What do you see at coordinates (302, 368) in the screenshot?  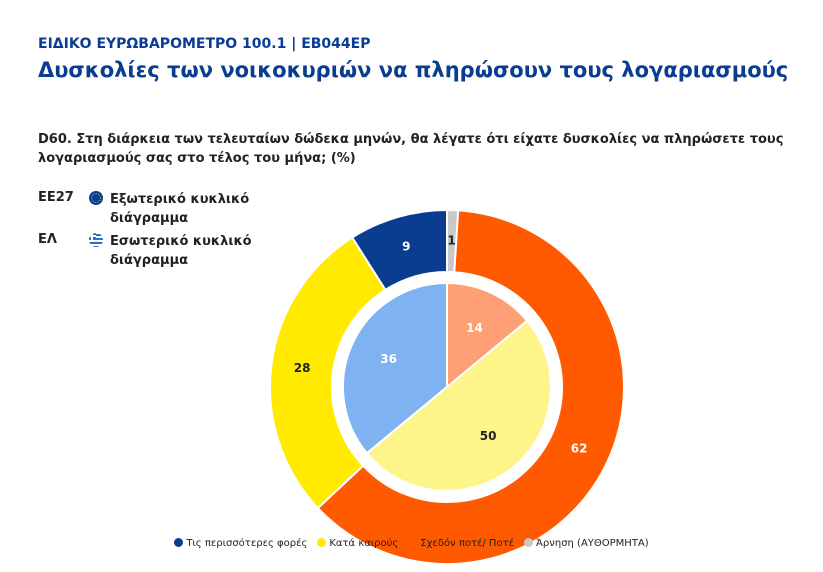 I see `data-label: 28` at bounding box center [302, 368].